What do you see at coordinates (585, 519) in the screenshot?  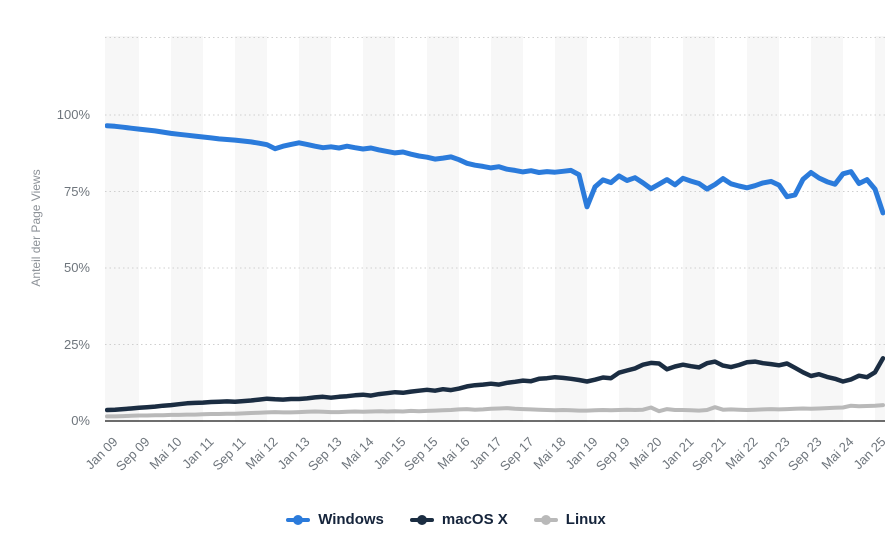 I see `legend-label: Linux` at bounding box center [585, 519].